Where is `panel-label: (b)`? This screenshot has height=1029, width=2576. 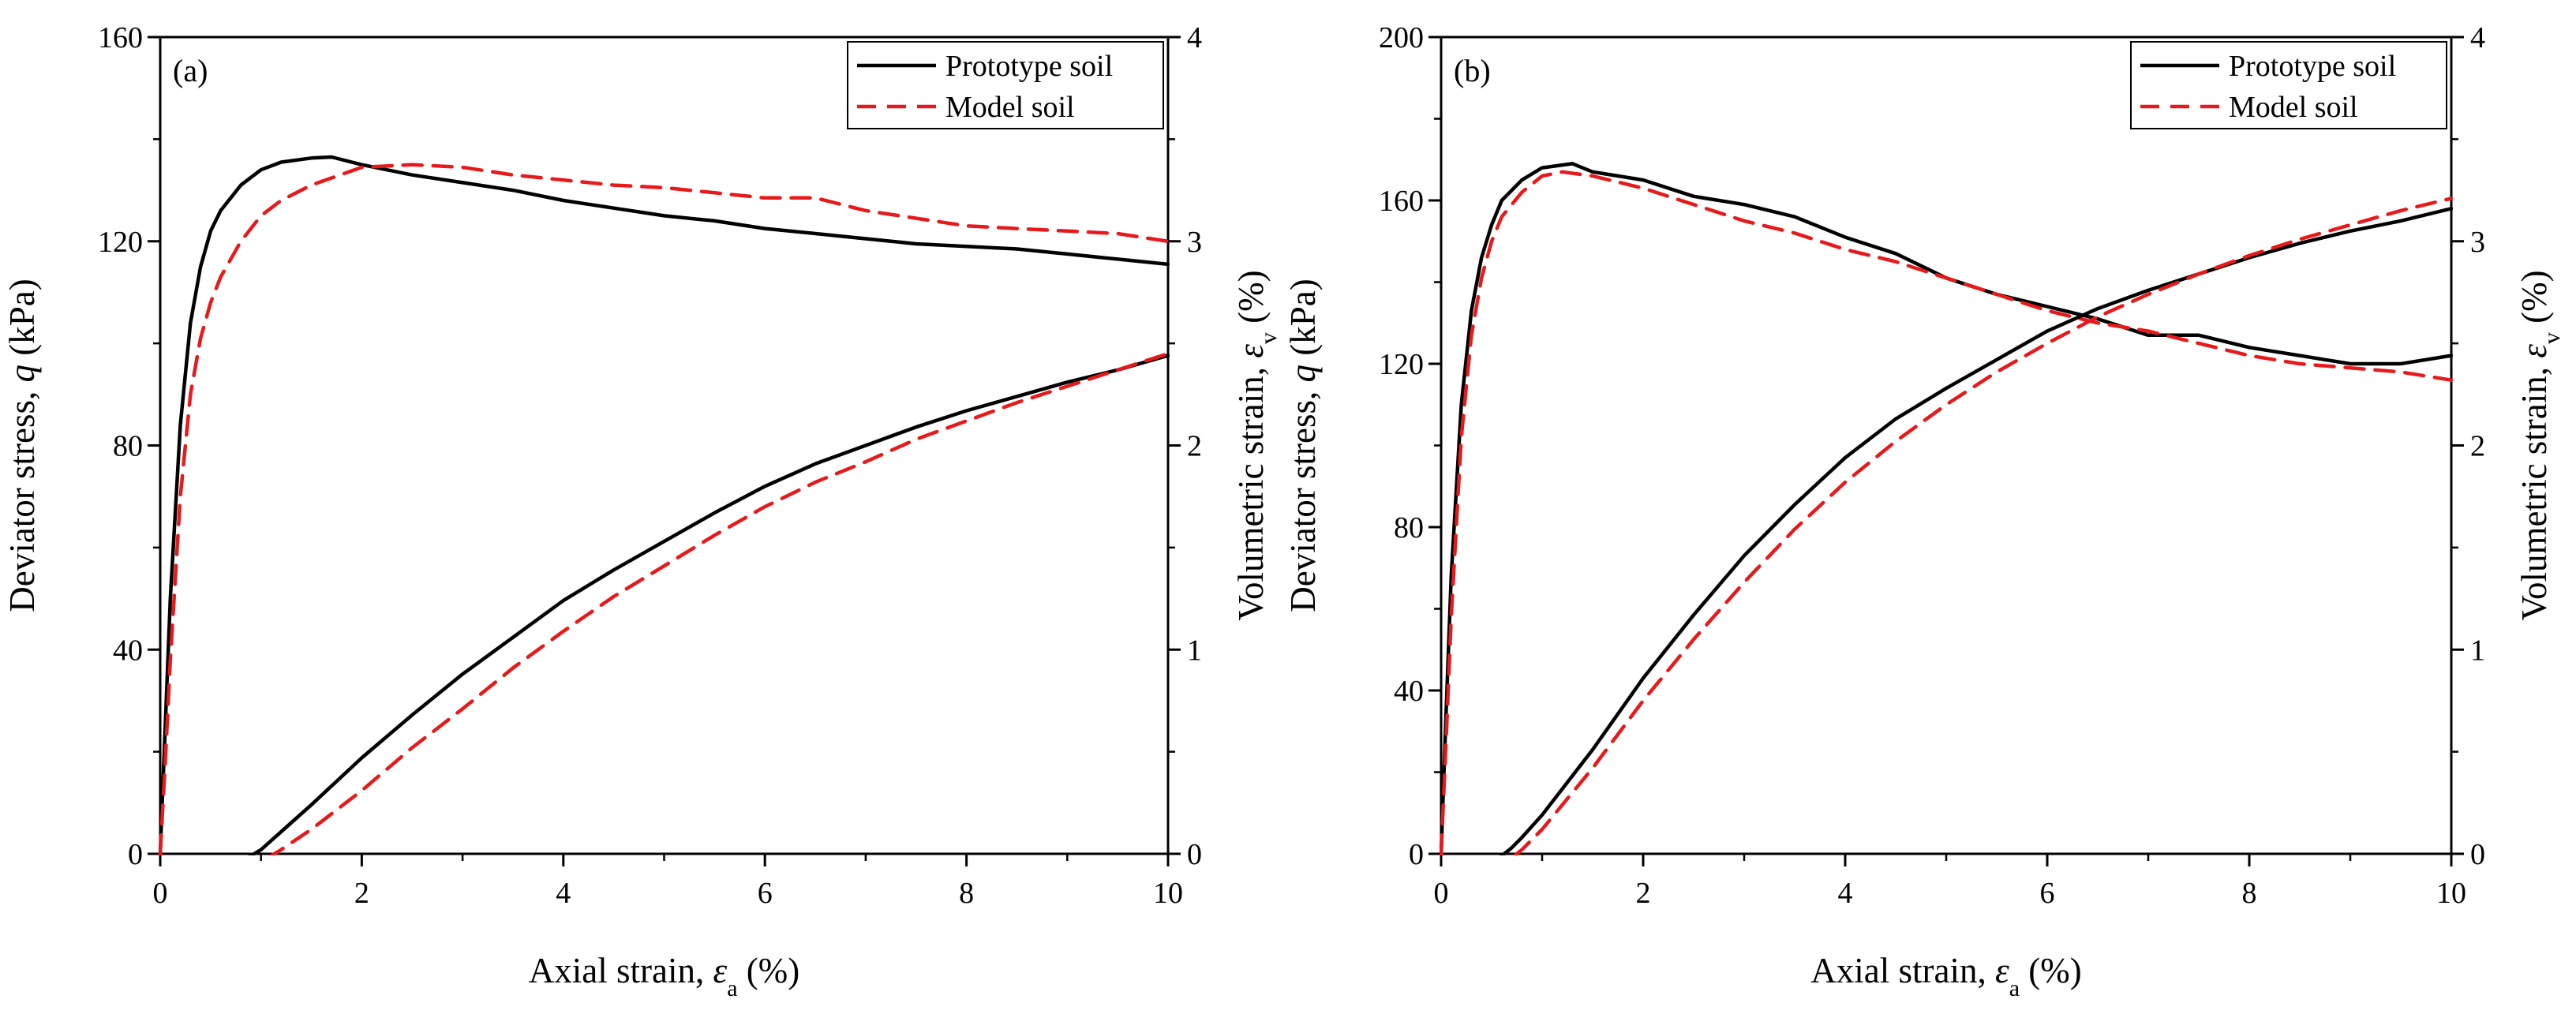 panel-label: (b) is located at coordinates (1472, 70).